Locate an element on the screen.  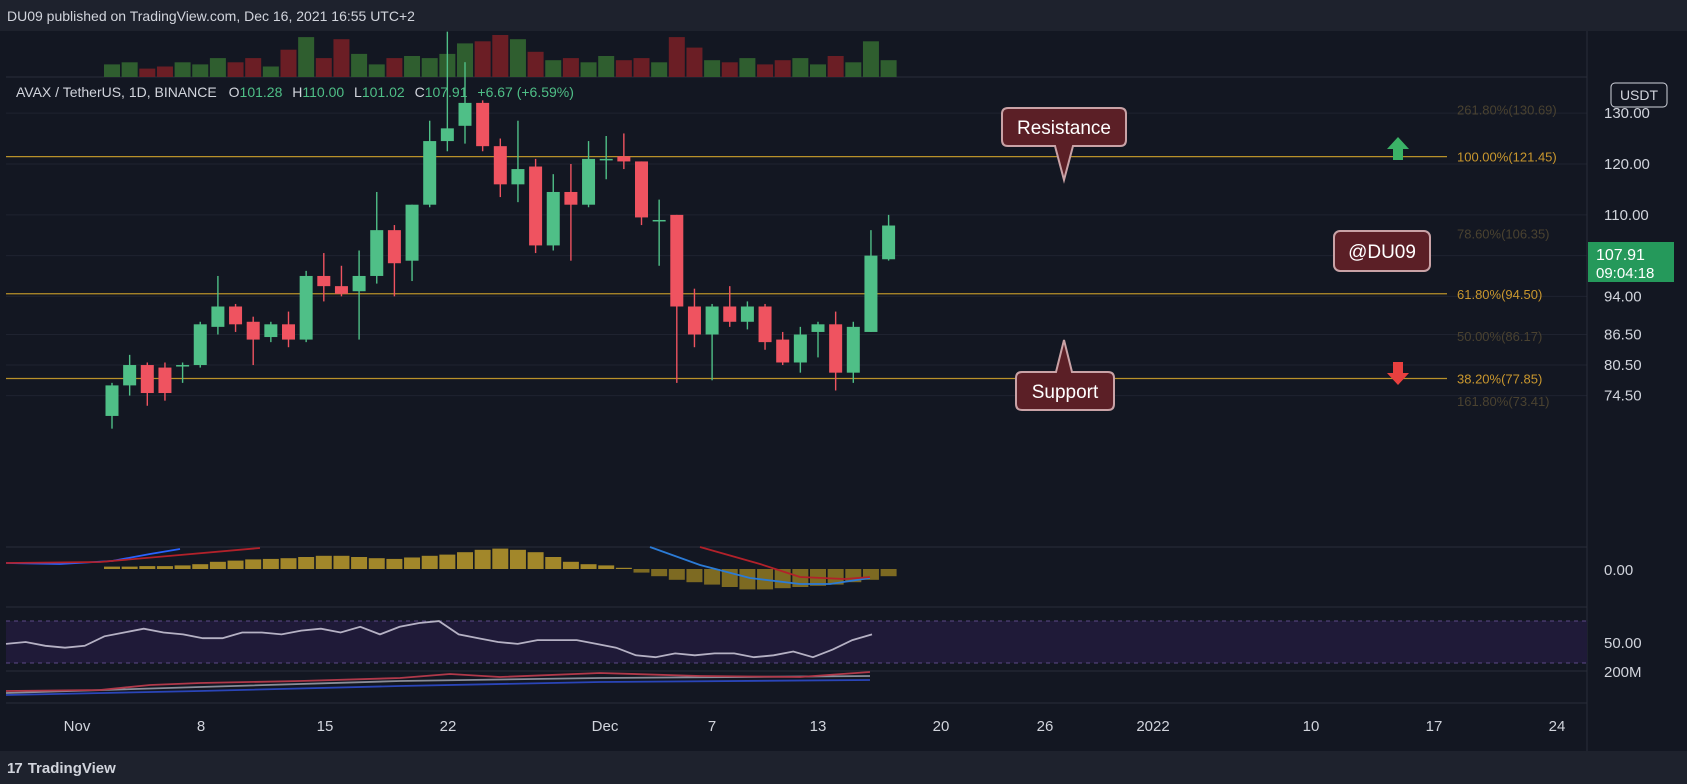
macd-pane: 0.00 is located at coordinates (819, 568).